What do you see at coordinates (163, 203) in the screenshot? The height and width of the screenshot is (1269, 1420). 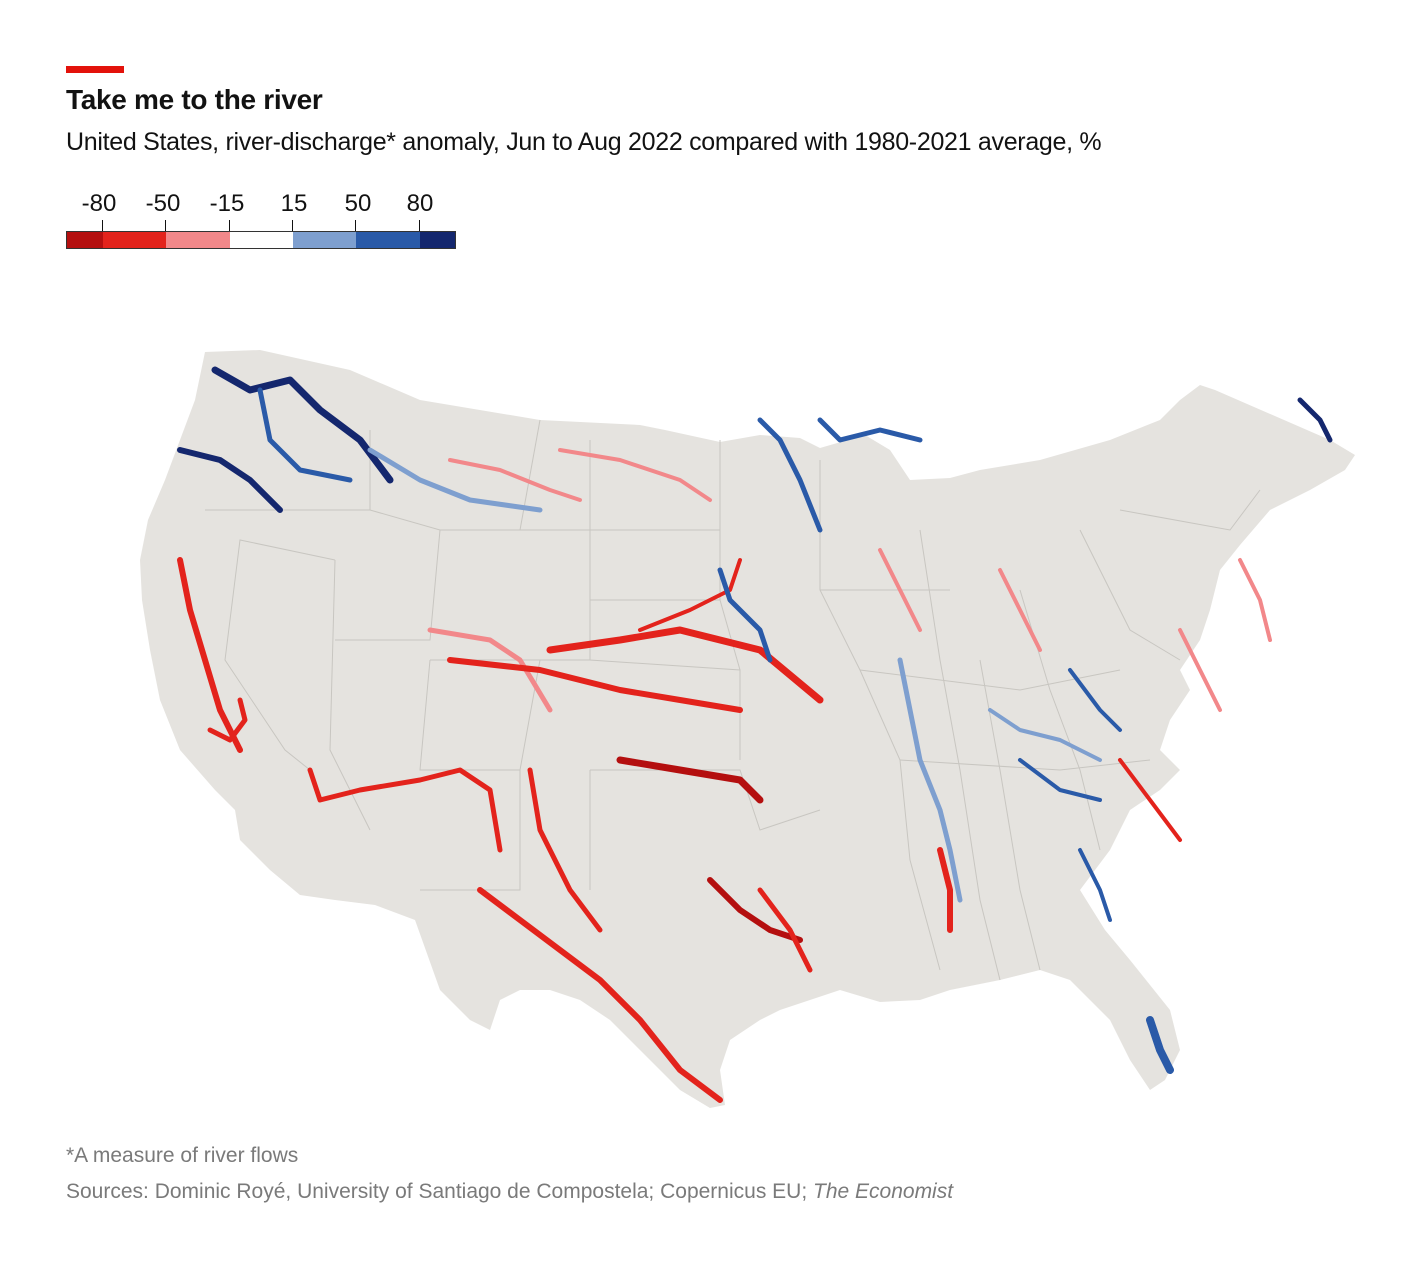 I see `legend-label: -50` at bounding box center [163, 203].